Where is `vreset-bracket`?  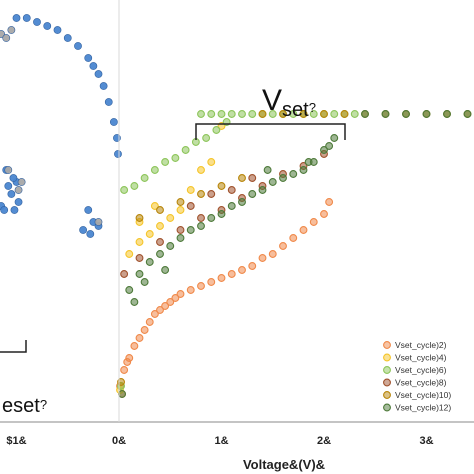 vreset-bracket is located at coordinates (13, 346).